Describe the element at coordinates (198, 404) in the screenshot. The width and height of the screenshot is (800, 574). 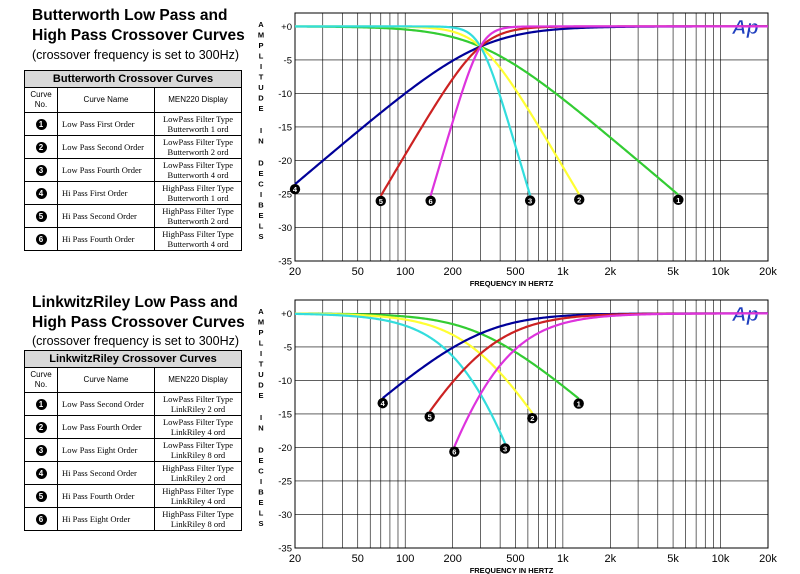
I see `display-text: LowPass Filter Type LinkRiley 2 ord` at that location.